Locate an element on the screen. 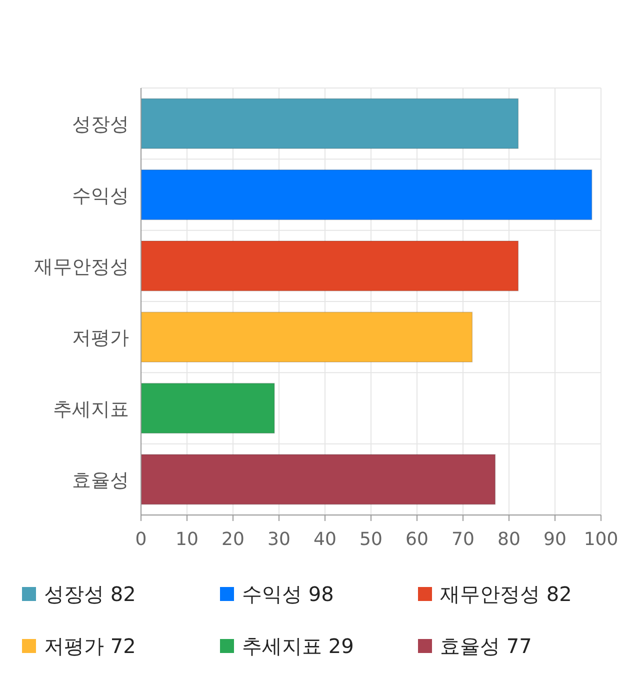  x-tick-label: 70 is located at coordinates (463, 539).